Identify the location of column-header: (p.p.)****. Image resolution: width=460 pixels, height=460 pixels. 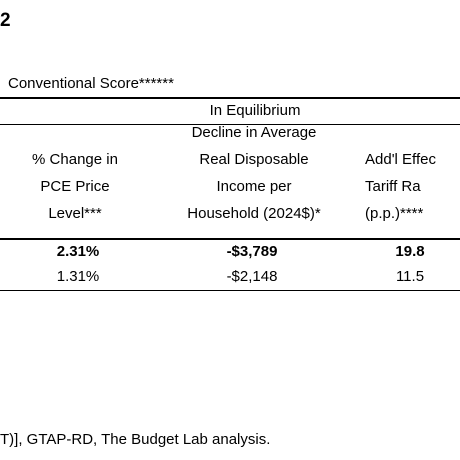
(394, 213).